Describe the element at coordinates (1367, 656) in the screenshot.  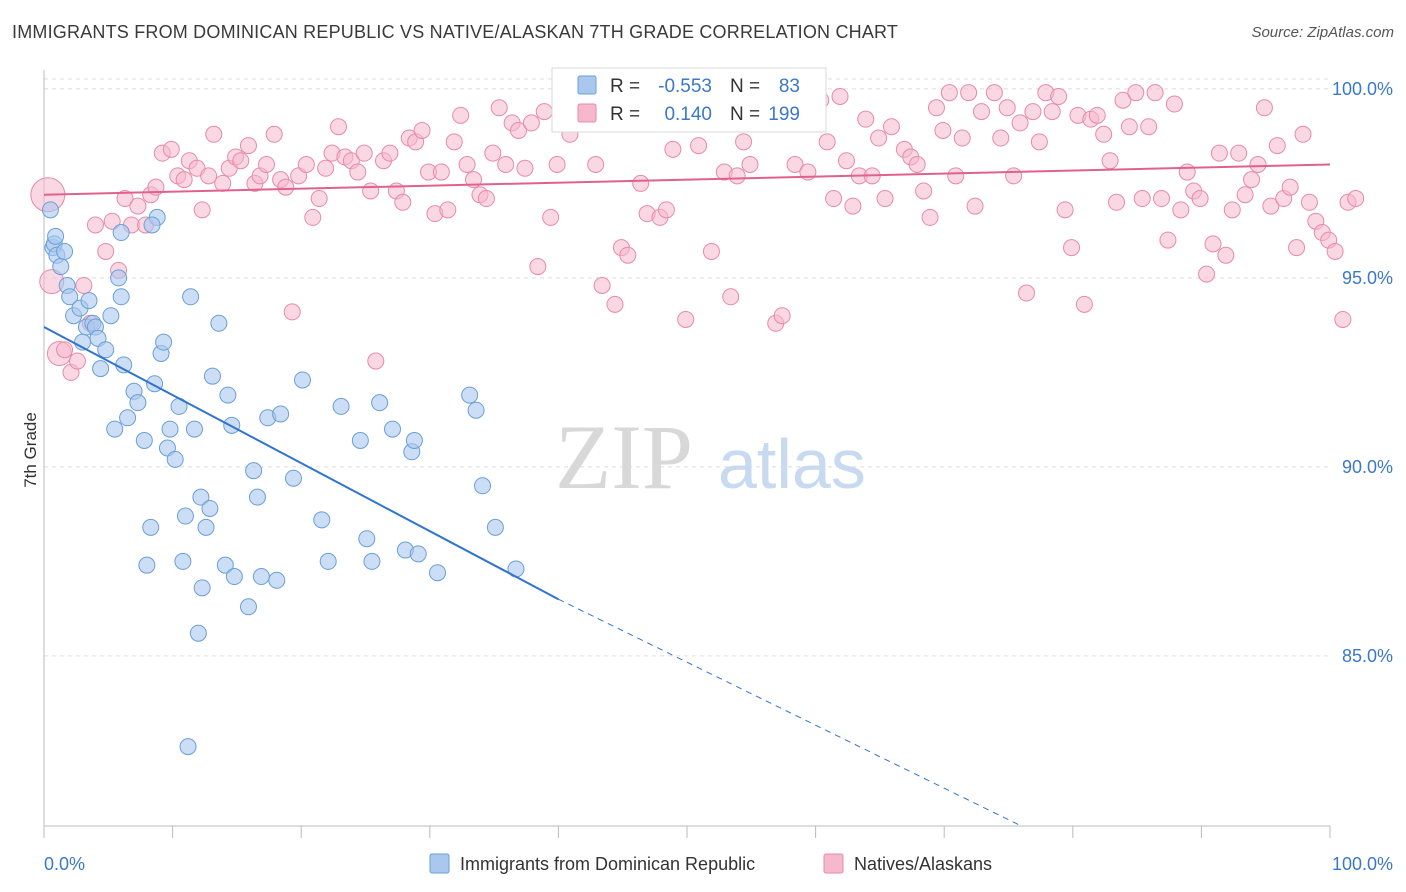
I see `y-tick-label: 85.0%` at that location.